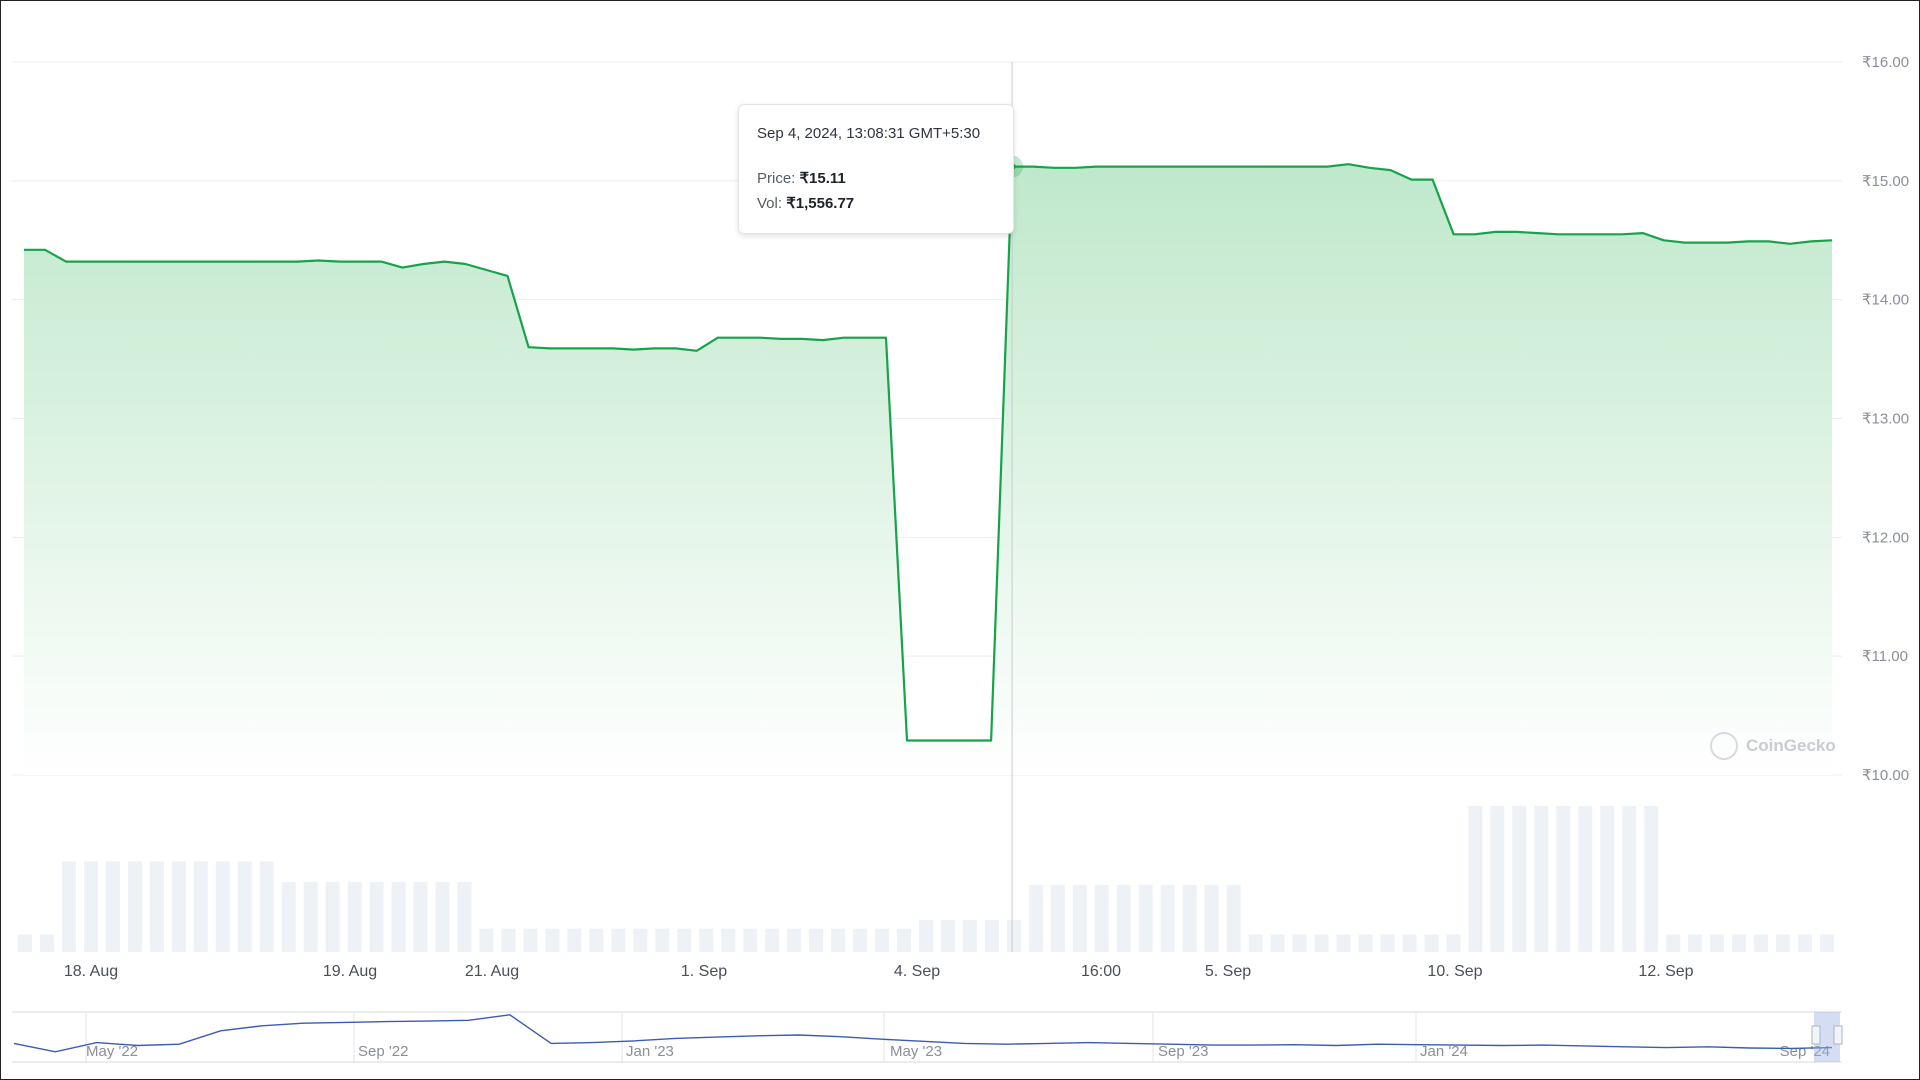 The image size is (1920, 1080). I want to click on x-tick-label: 16:00, so click(1101, 971).